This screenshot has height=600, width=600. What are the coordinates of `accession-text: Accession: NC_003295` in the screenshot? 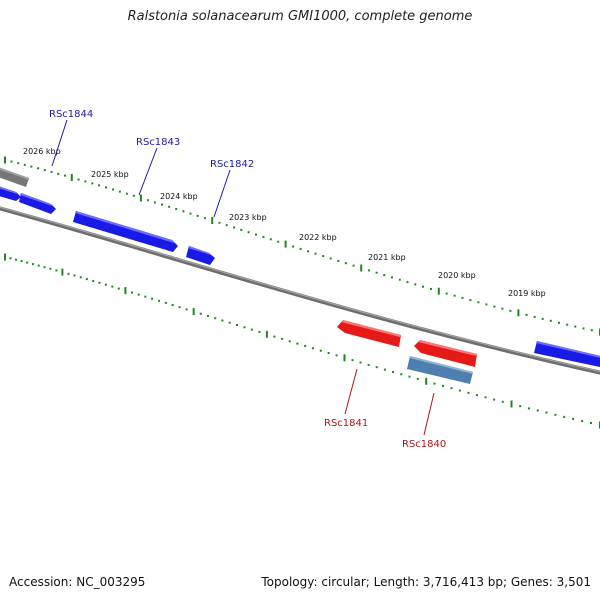 It's located at (77, 582).